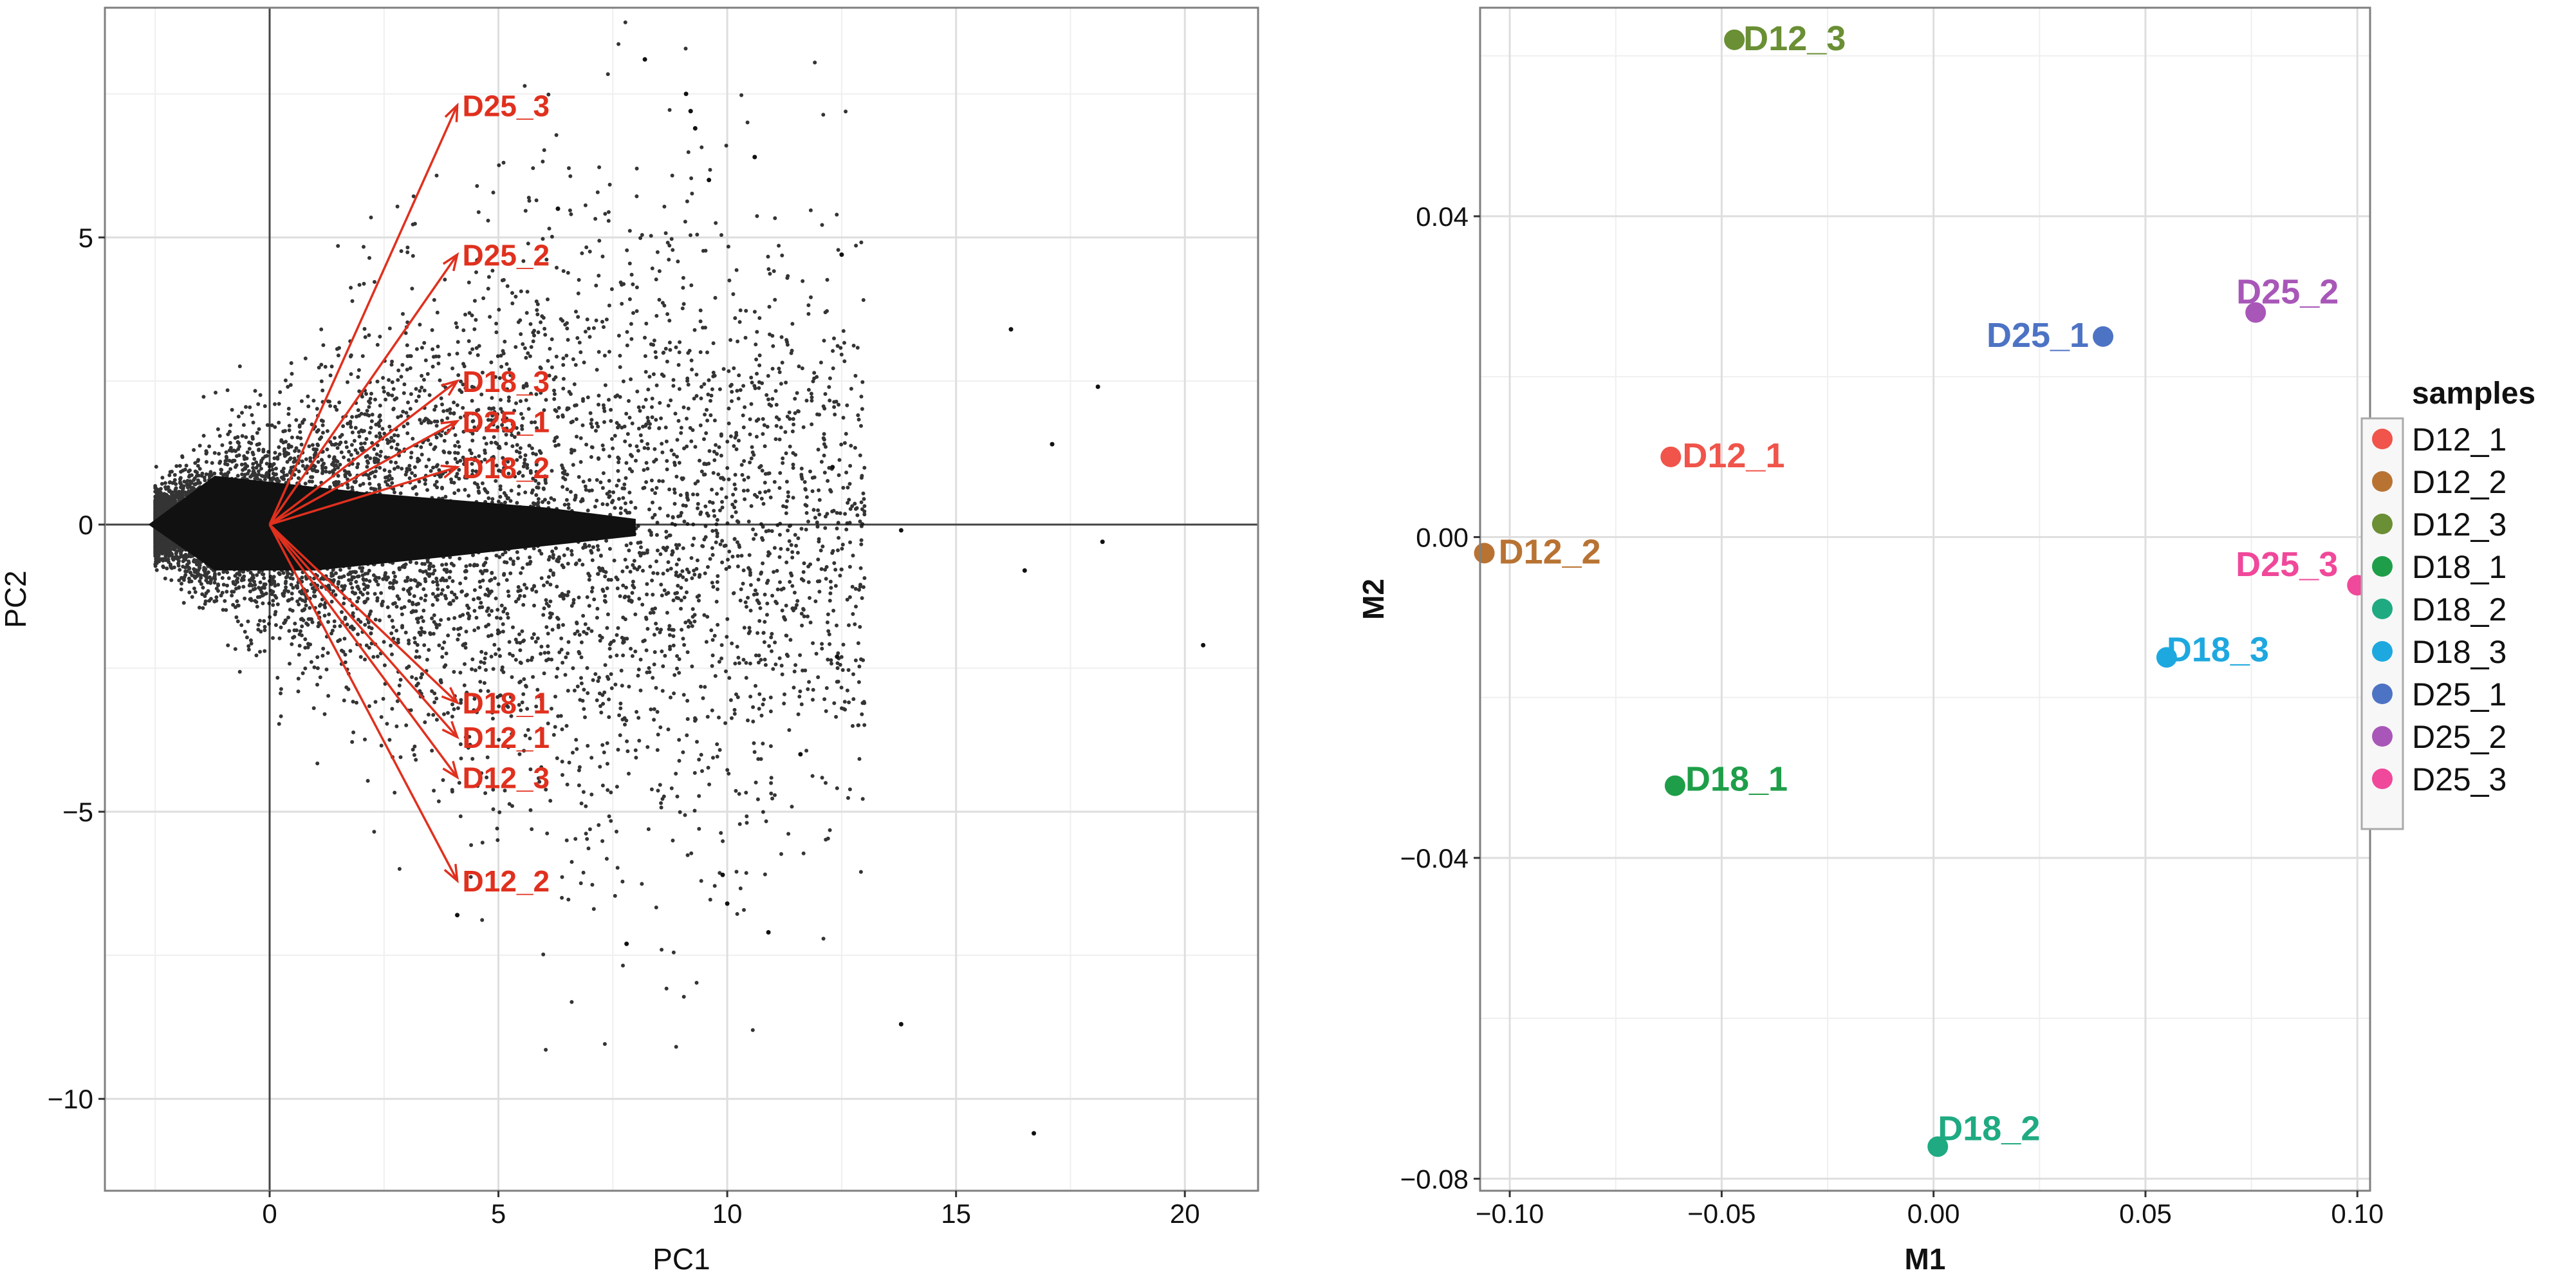  What do you see at coordinates (956, 1213) in the screenshot?
I see `x-tick-label: 15` at bounding box center [956, 1213].